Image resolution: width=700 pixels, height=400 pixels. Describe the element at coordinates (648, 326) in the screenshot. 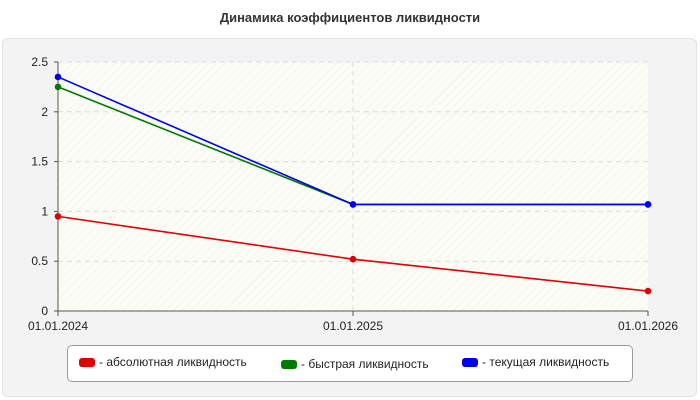

I see `x-tick-label: 01.01.2026` at that location.